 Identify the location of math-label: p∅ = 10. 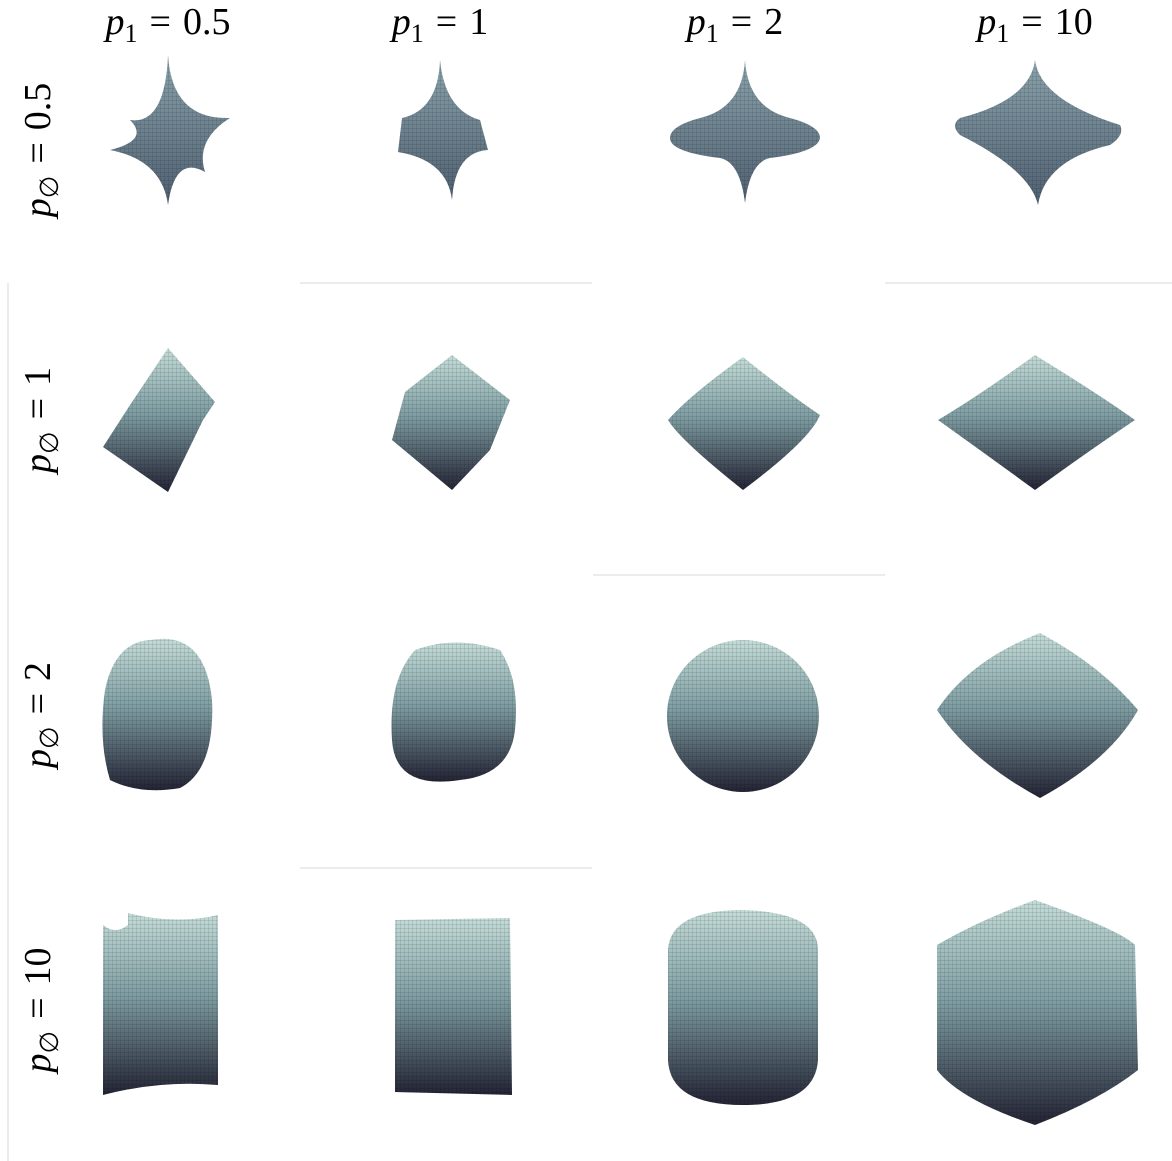
(40, 1011).